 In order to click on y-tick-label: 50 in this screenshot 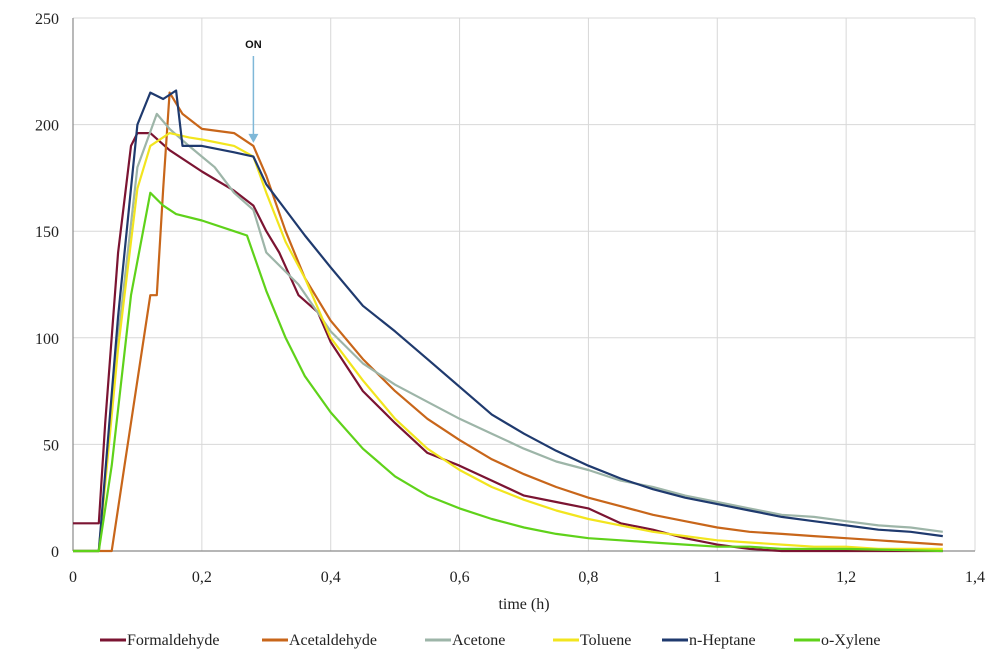, I will do `click(51, 445)`.